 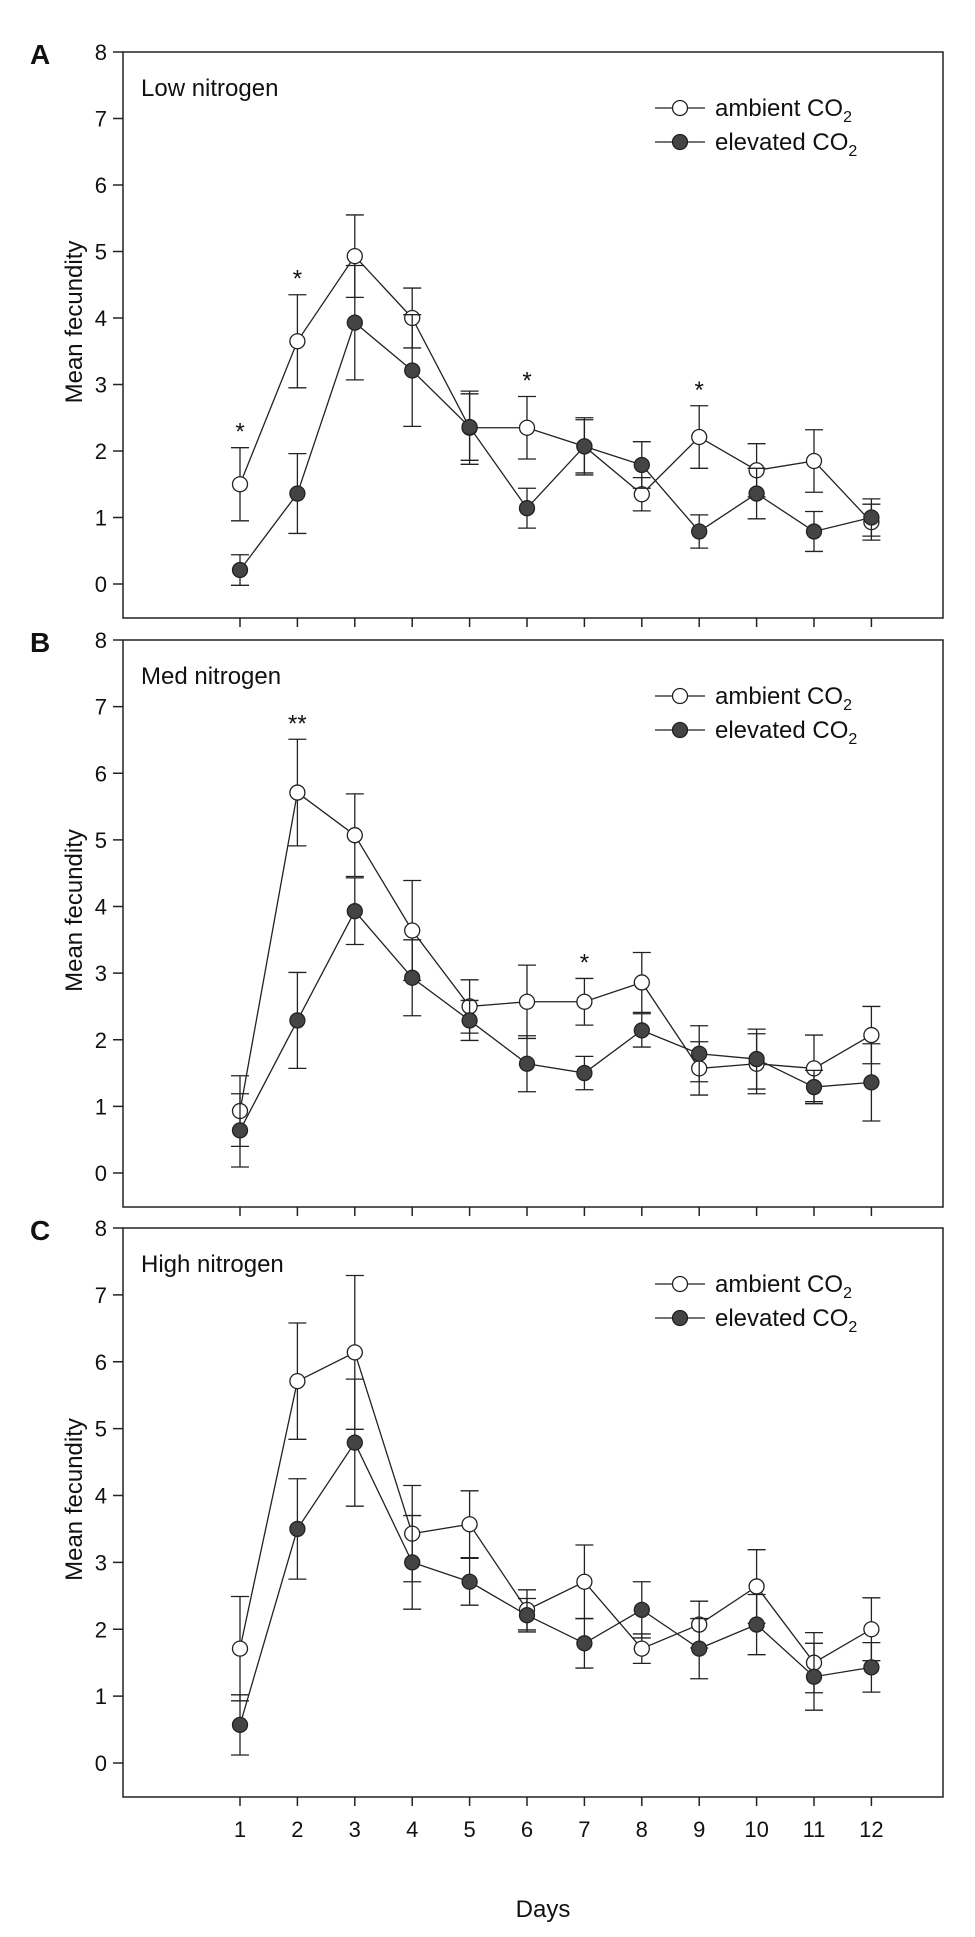 What do you see at coordinates (355, 1829) in the screenshot?
I see `x-tick-label: 3` at bounding box center [355, 1829].